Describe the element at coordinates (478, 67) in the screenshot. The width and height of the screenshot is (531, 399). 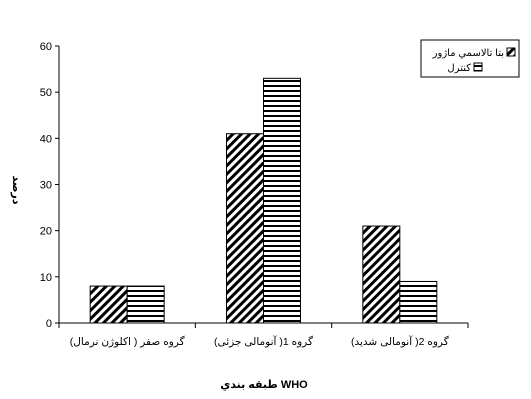
I see `legend-swatch-control` at that location.